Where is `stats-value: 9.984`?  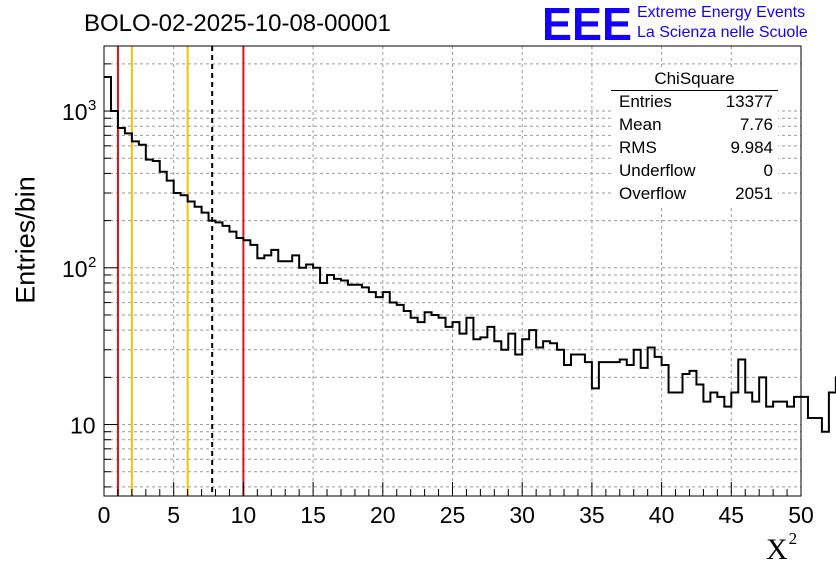
stats-value: 9.984 is located at coordinates (751, 147).